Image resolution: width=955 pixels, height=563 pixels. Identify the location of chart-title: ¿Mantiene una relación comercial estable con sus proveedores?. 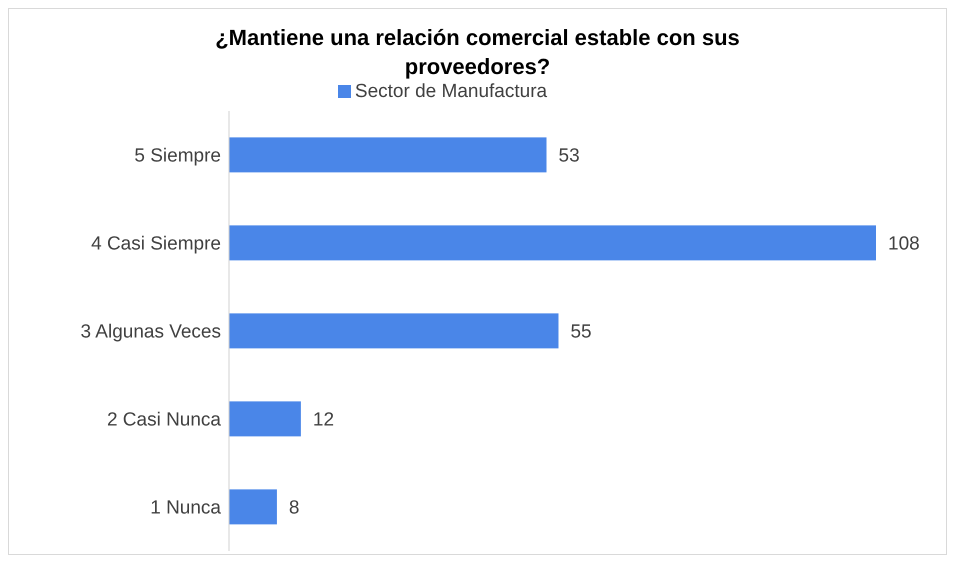
(477, 52).